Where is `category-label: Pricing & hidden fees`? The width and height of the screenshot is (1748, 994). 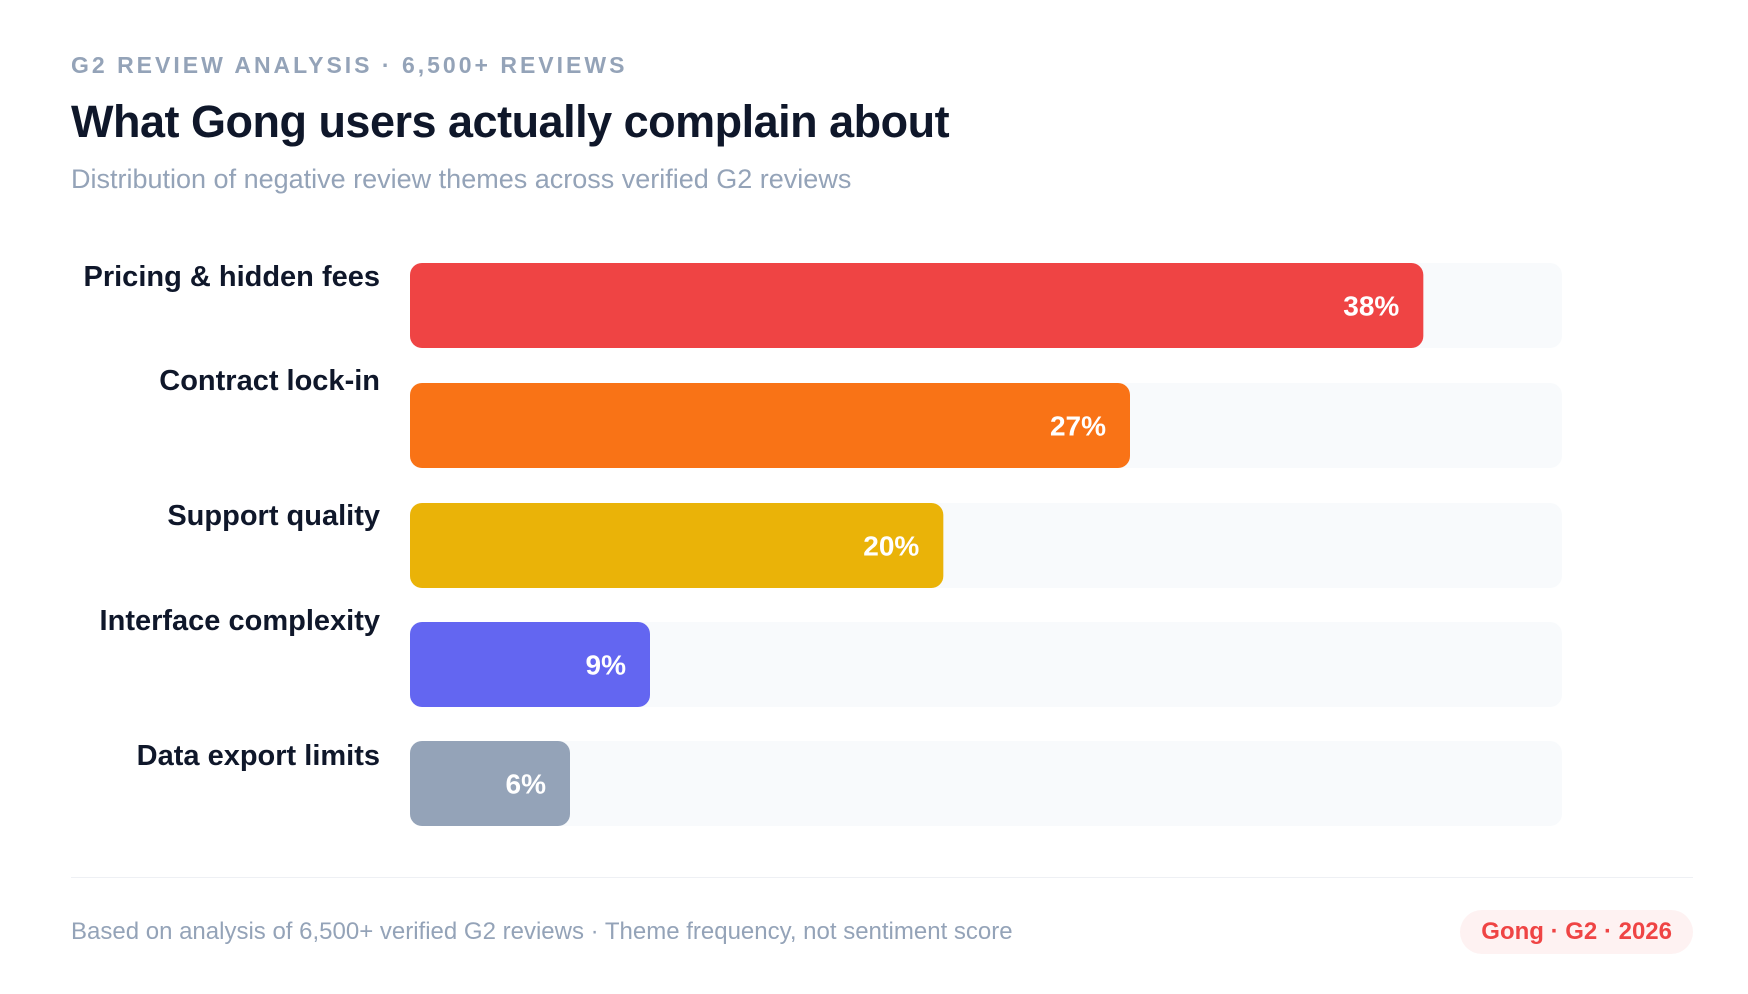 category-label: Pricing & hidden fees is located at coordinates (232, 277).